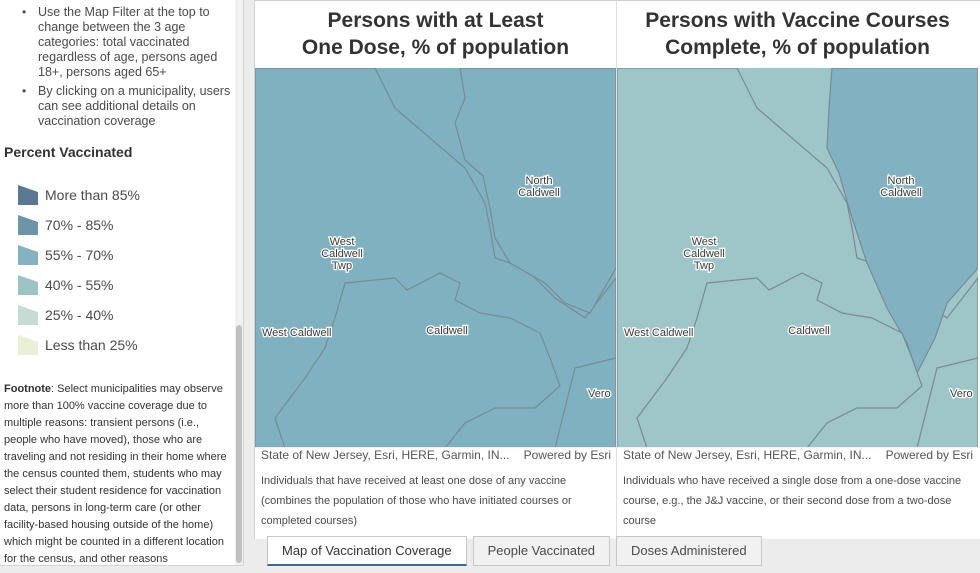 This screenshot has height=573, width=980. Describe the element at coordinates (797, 47) in the screenshot. I see `map-title-line: Complete, % of population` at that location.